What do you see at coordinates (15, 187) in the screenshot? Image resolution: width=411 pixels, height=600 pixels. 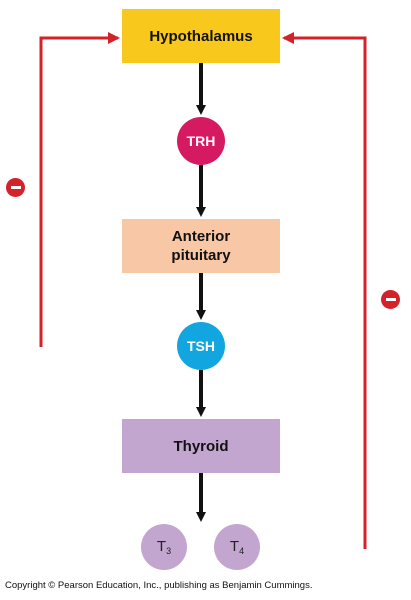 I see `negative-feedback-left-icon` at bounding box center [15, 187].